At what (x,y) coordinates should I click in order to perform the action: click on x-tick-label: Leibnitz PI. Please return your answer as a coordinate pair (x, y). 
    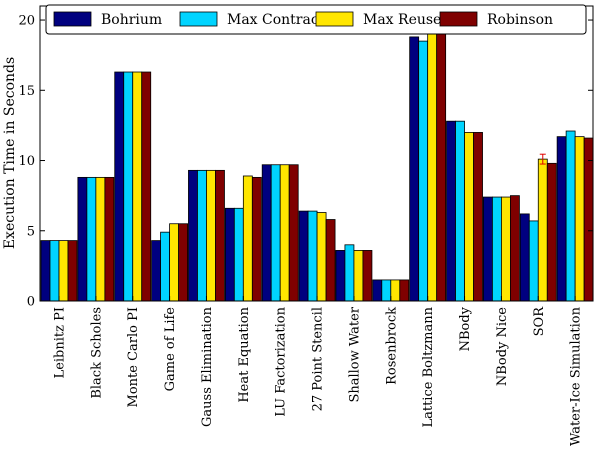
    Looking at the image, I should click on (60, 342).